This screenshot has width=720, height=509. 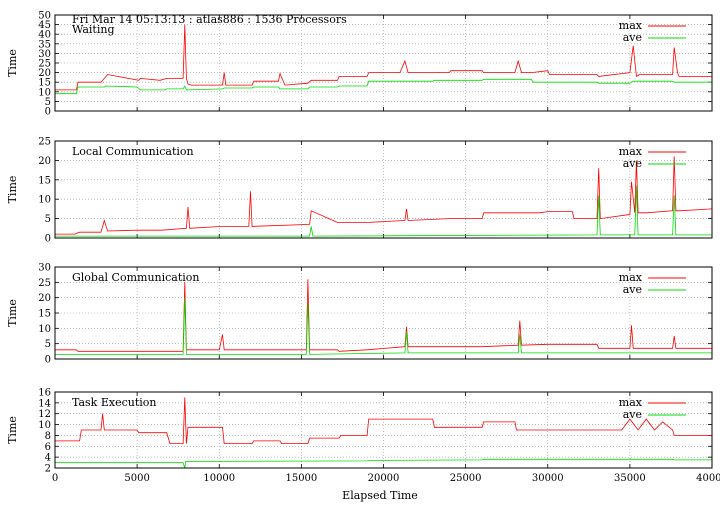 What do you see at coordinates (44, 414) in the screenshot?
I see `panel-4-ytick-label: 12` at bounding box center [44, 414].